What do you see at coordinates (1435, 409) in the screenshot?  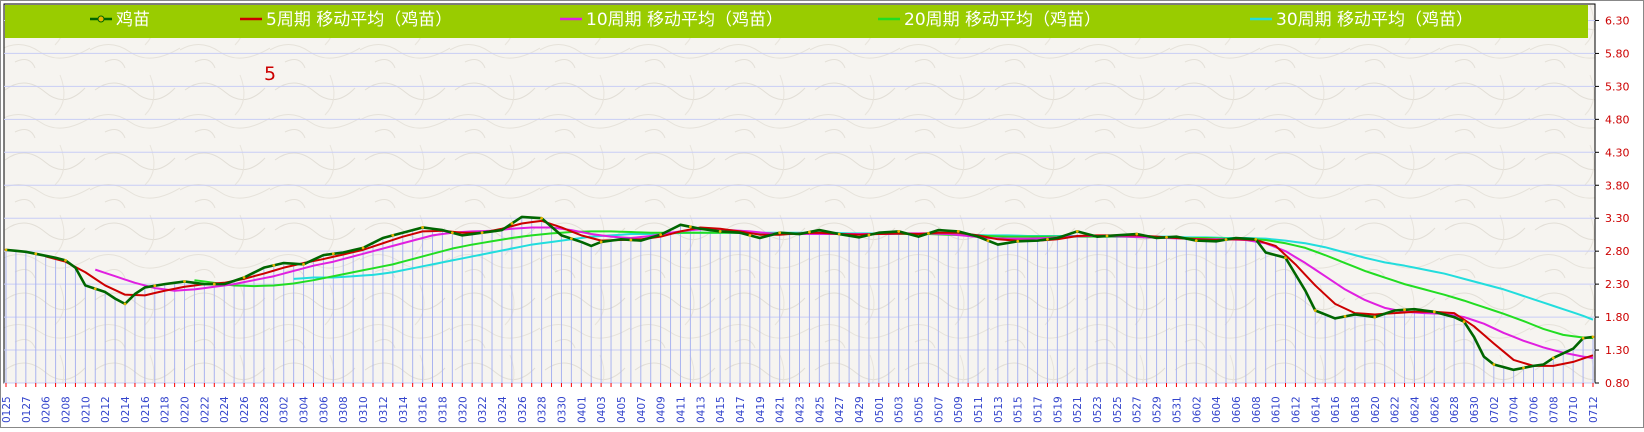 I see `x-tick-label: 0626` at bounding box center [1435, 409].